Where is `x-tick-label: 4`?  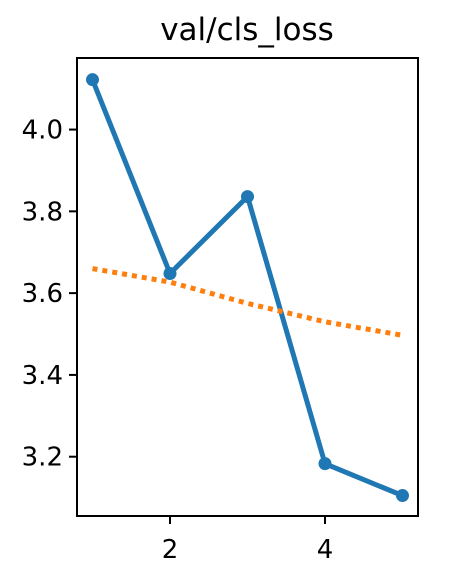
x-tick-label: 4 is located at coordinates (325, 550).